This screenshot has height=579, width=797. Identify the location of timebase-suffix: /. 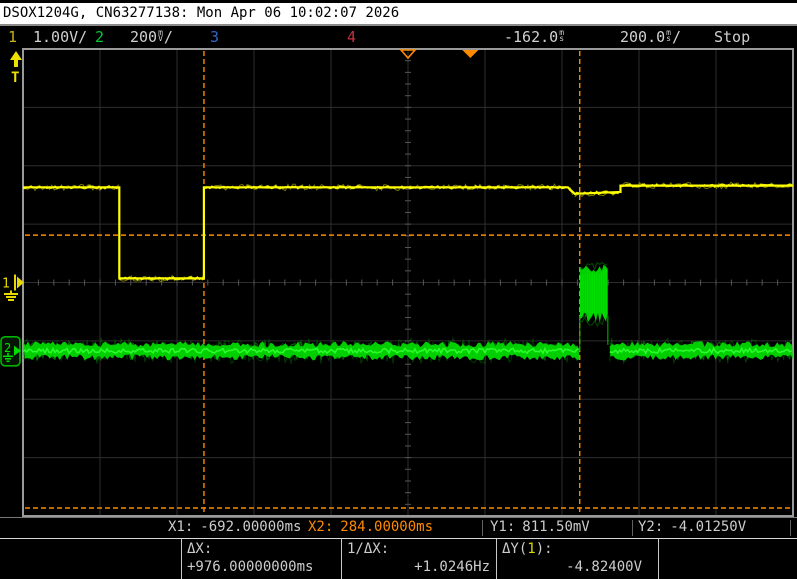
(676, 37).